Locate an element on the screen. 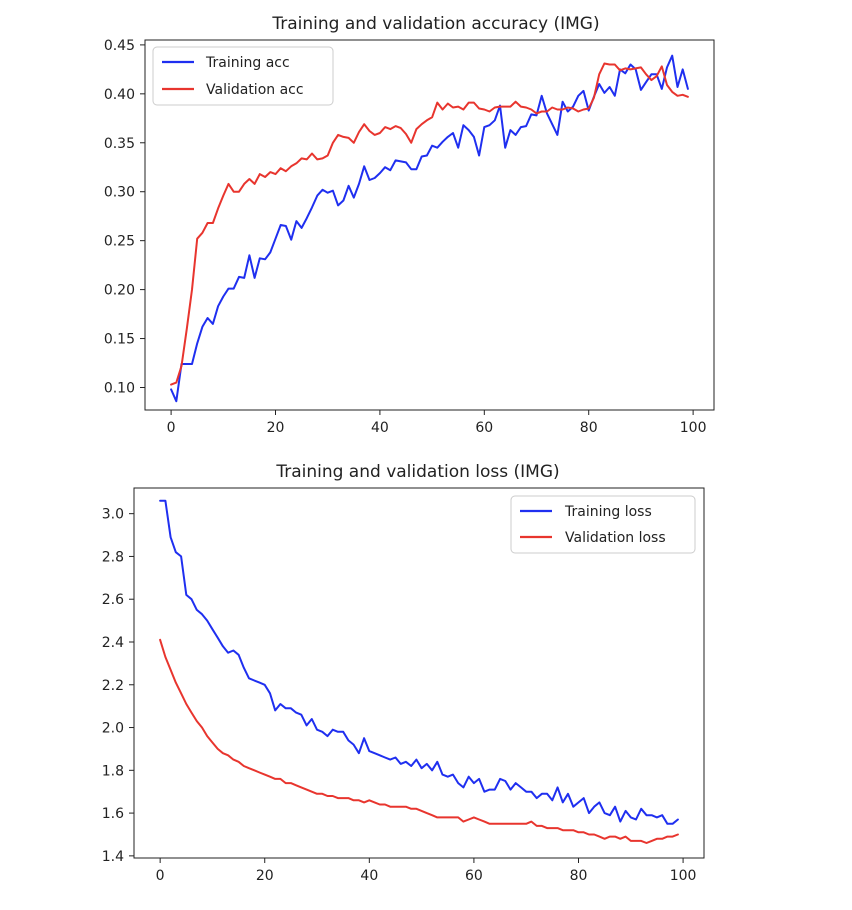 The image size is (852, 910). accuracy-y-tick-label: 0.30 is located at coordinates (119, 193).